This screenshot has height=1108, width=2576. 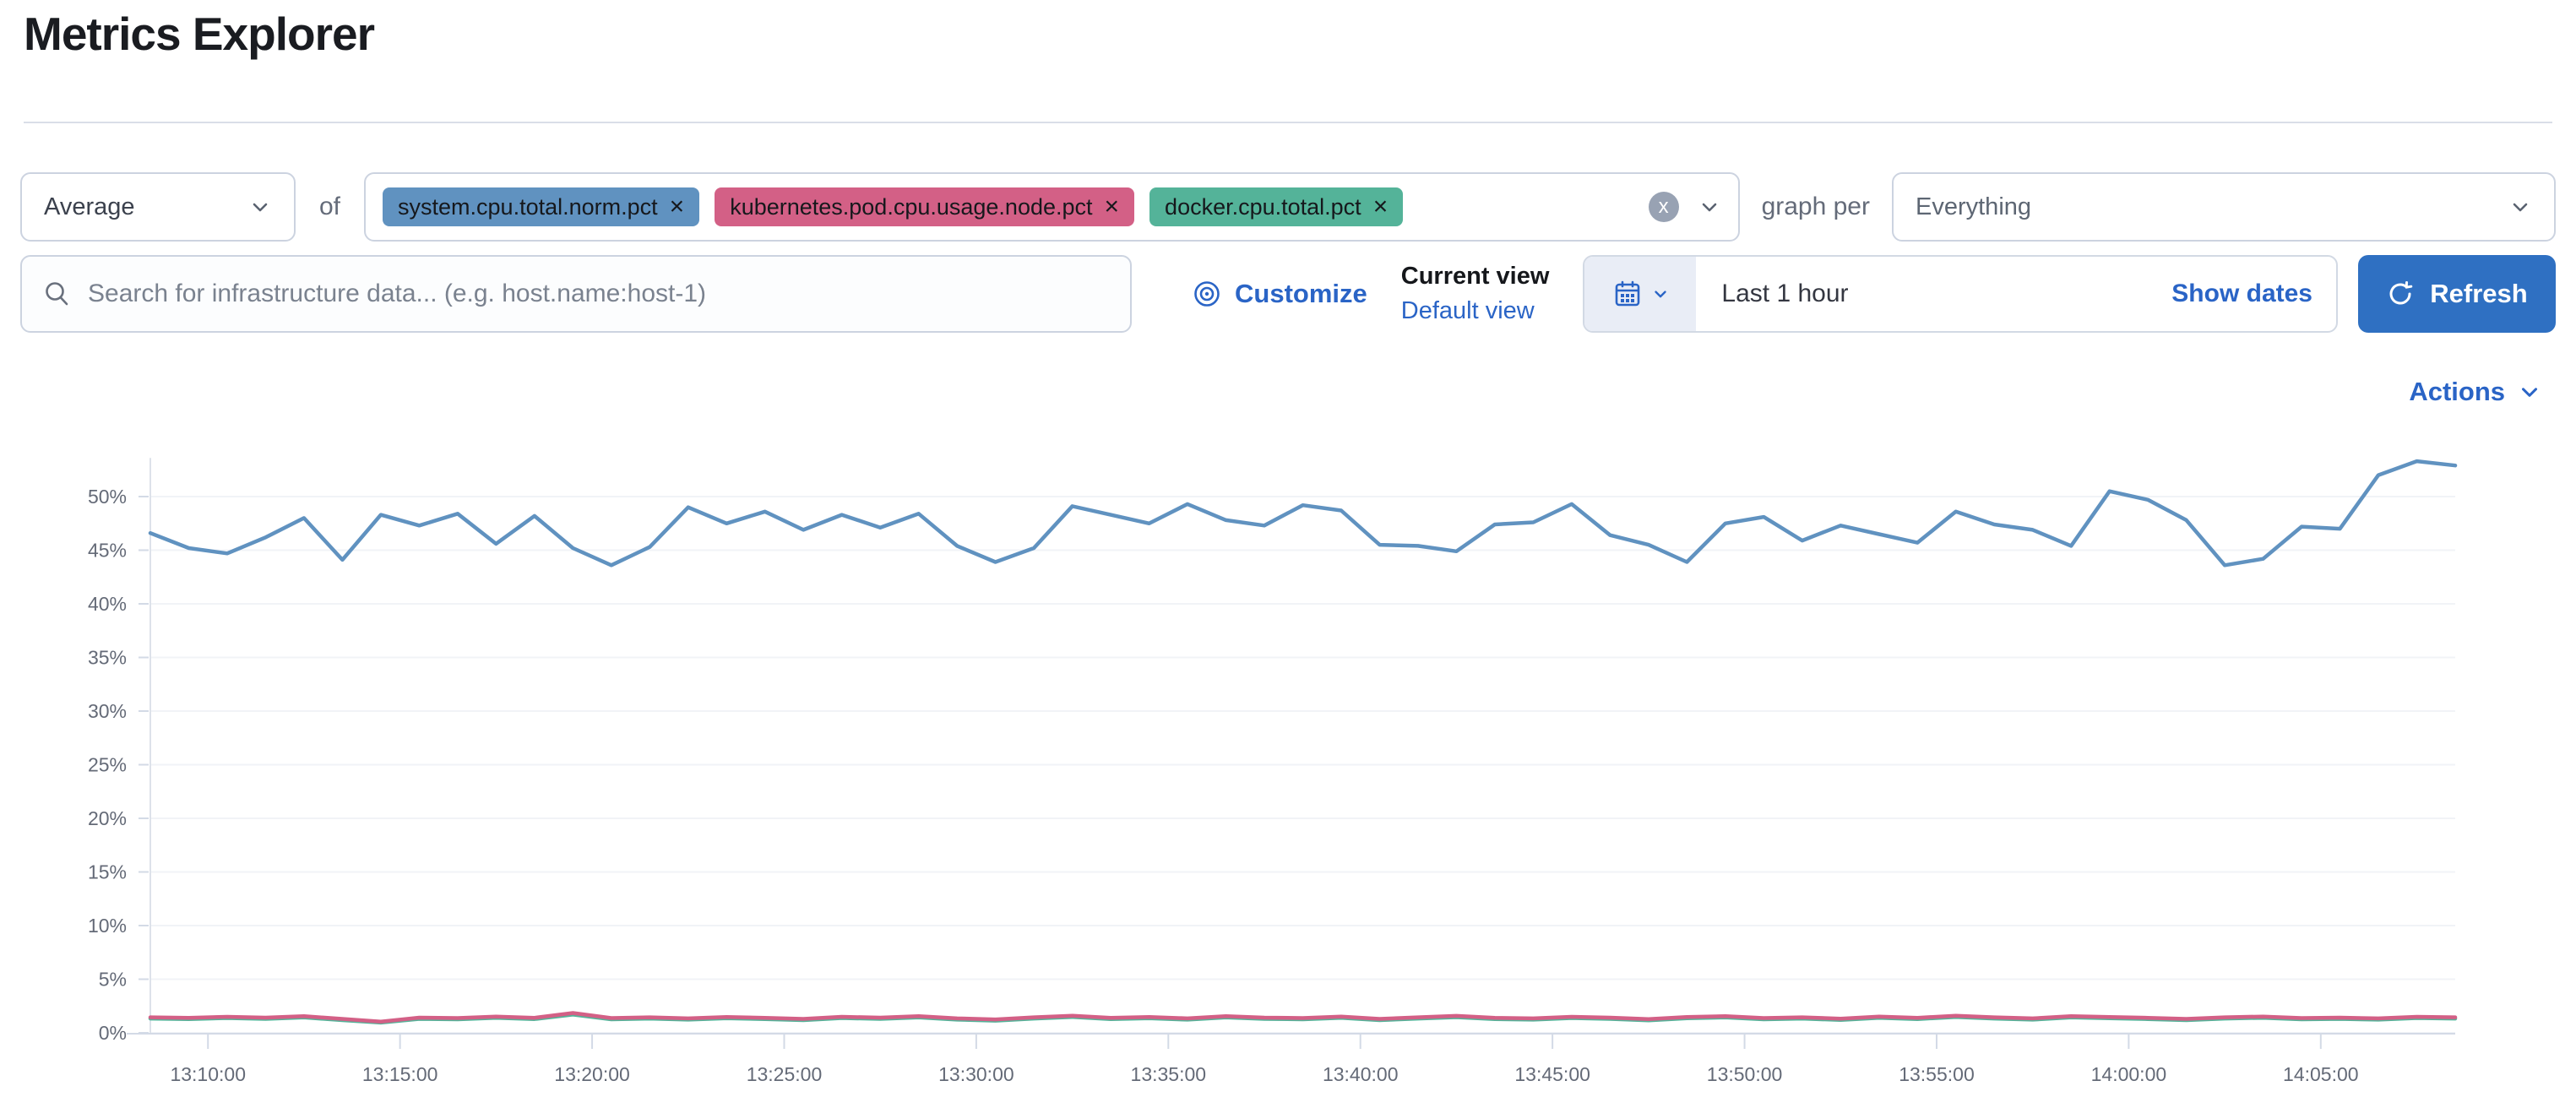 I want to click on x-axis-label: 13:35:00, so click(x=1169, y=1074).